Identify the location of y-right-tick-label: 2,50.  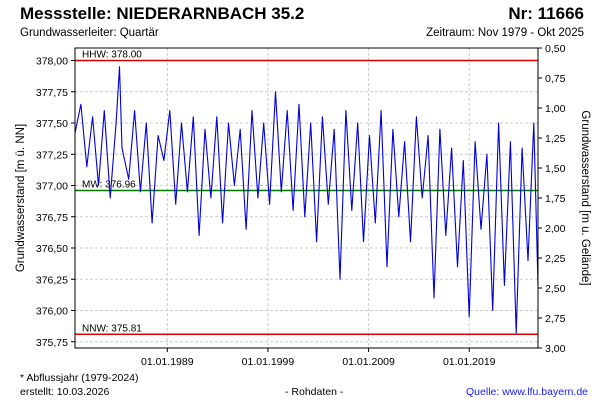
(555, 289).